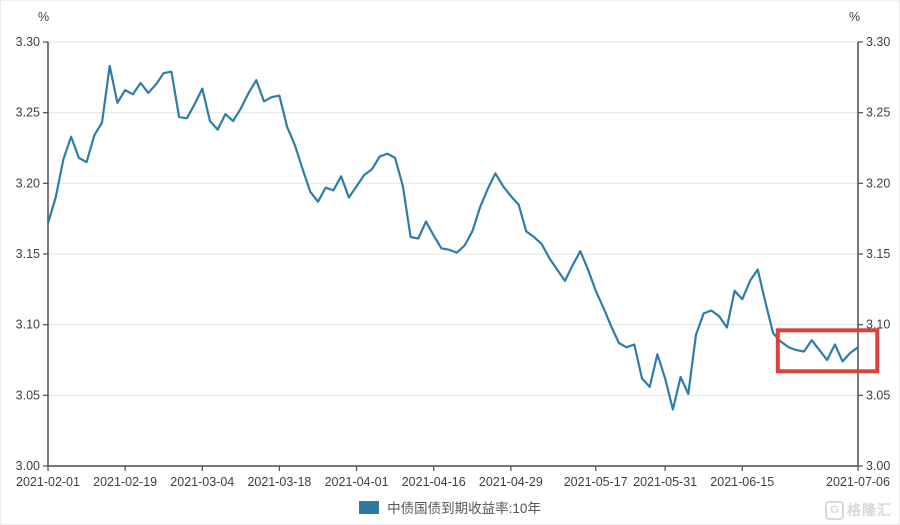 The width and height of the screenshot is (900, 525). I want to click on y-tick-label-left: 3.00, so click(28, 466).